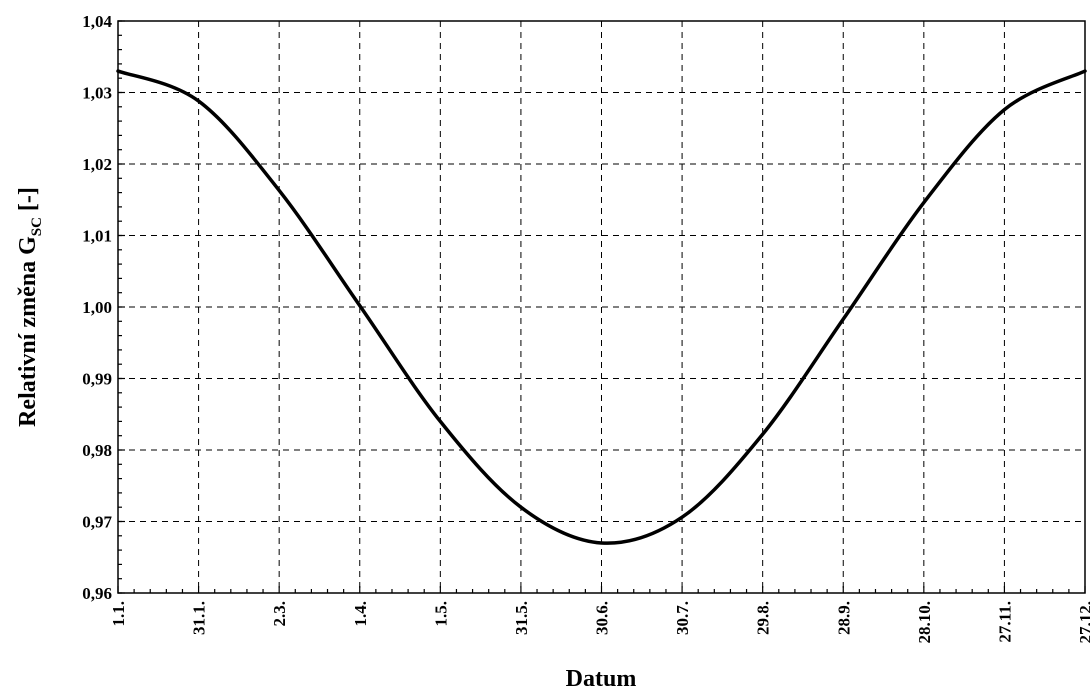  Describe the element at coordinates (97, 21) in the screenshot. I see `y-tick-label: 1,04` at that location.